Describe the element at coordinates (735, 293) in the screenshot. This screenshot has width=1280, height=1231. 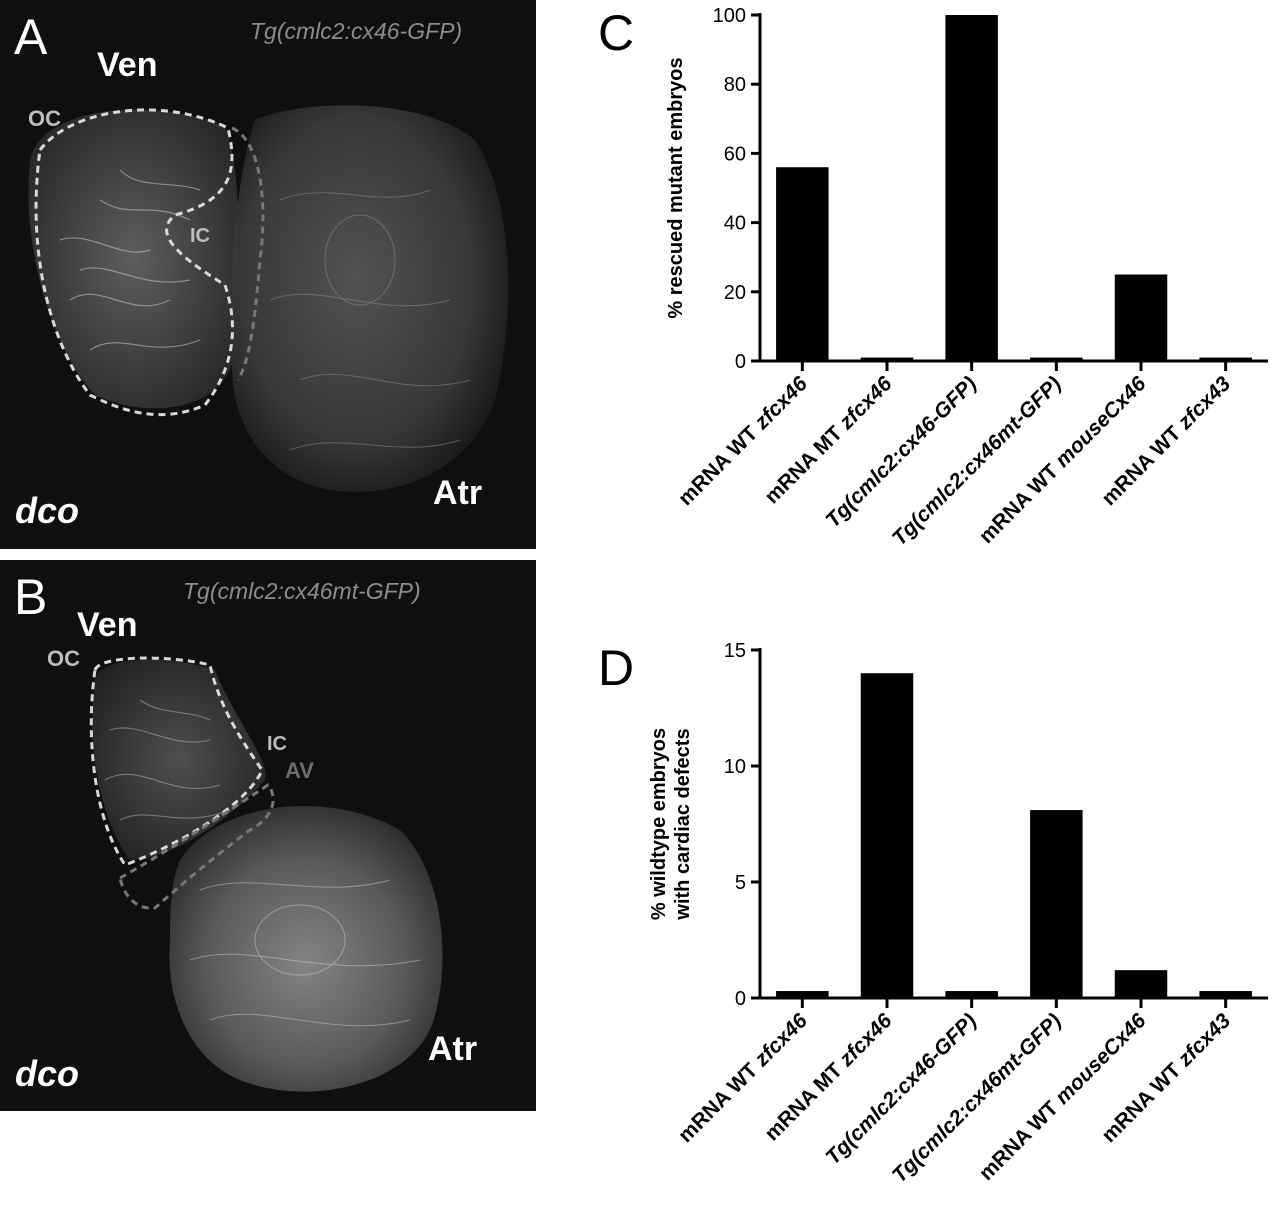
I see `y-tick-label: 20` at that location.